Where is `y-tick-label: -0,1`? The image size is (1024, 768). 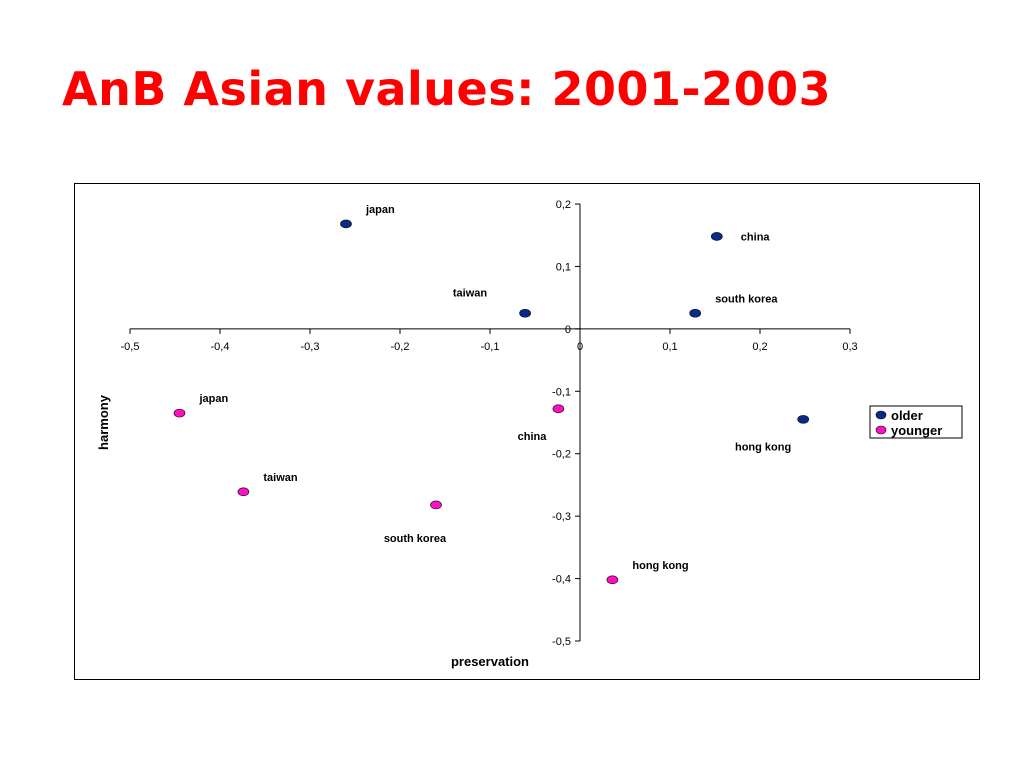 y-tick-label: -0,1 is located at coordinates (561, 392).